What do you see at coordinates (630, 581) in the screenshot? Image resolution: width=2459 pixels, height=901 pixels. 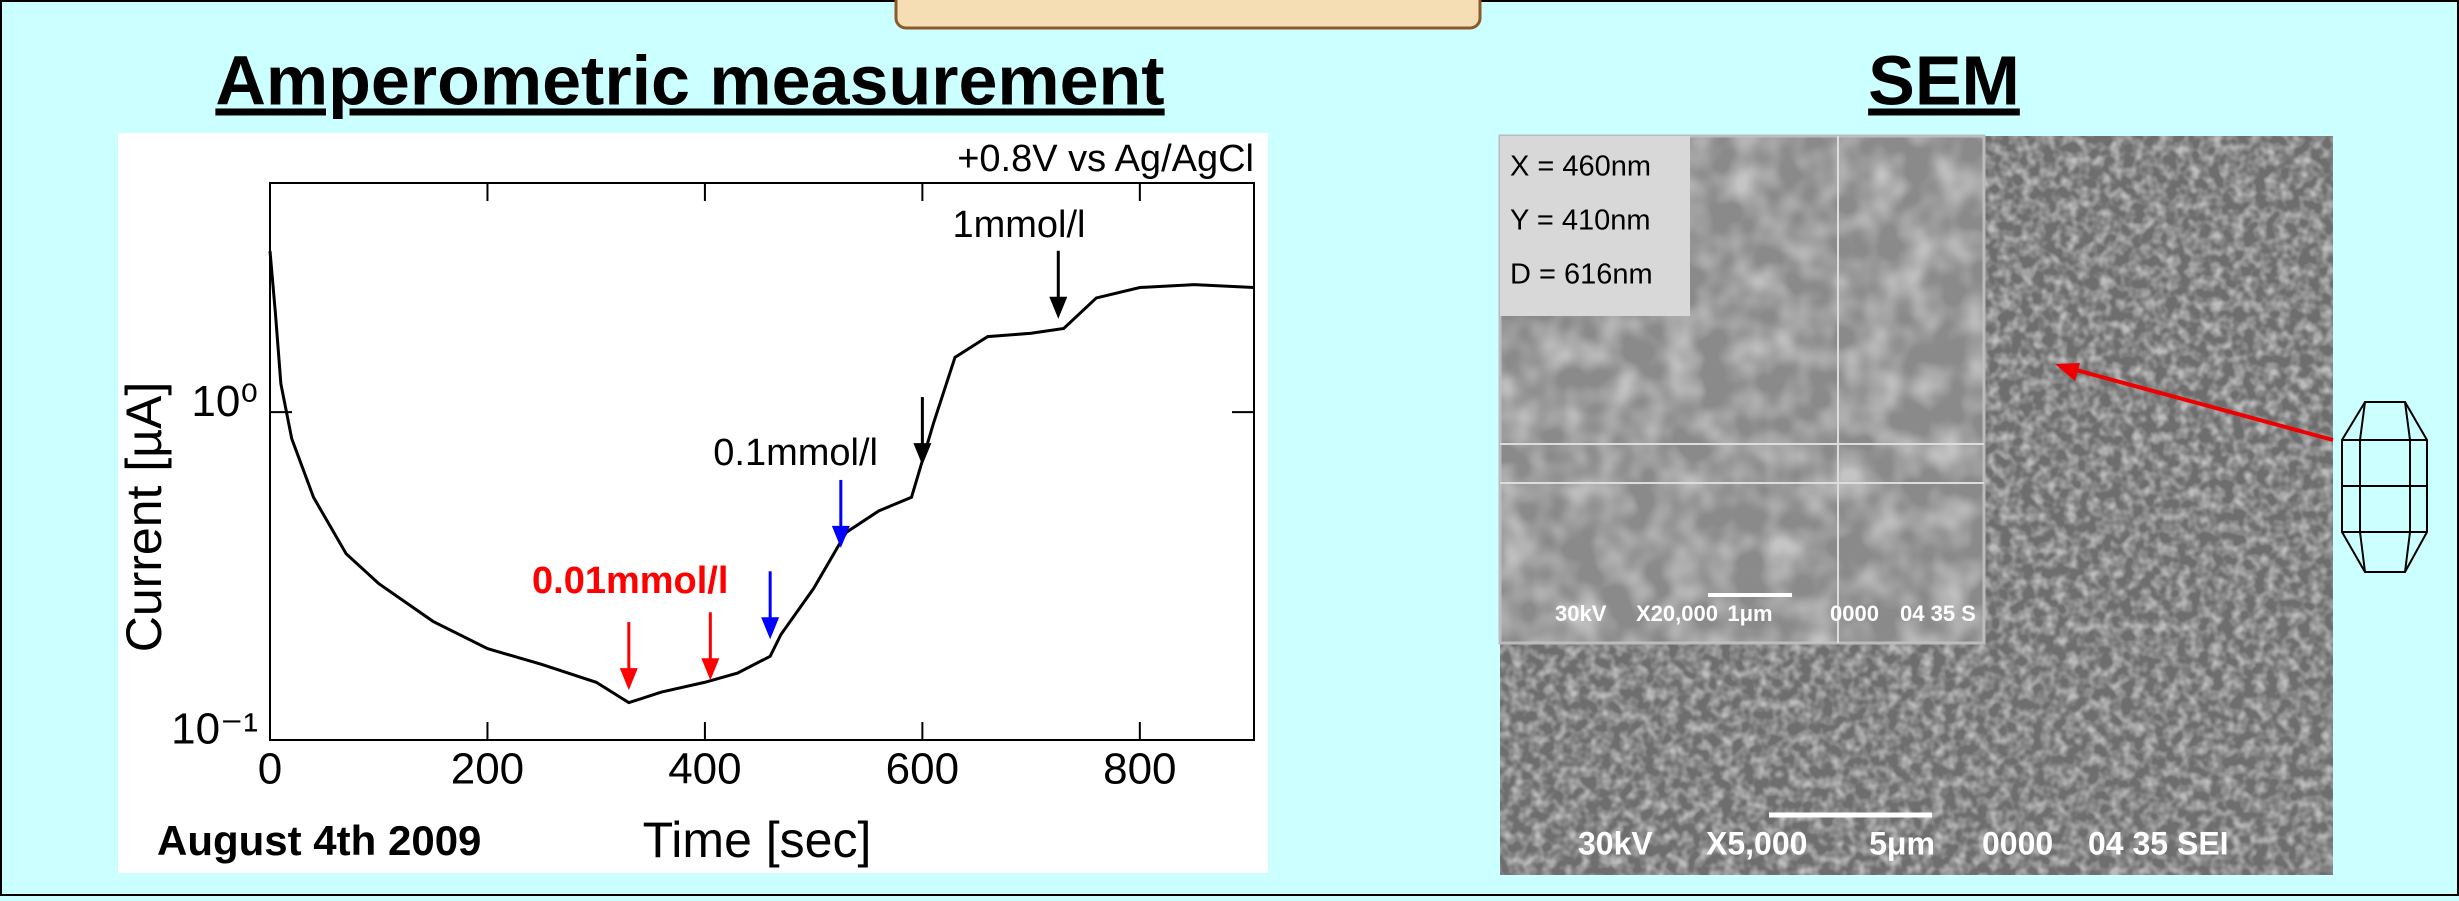 I see `annotation: 0.01mmol/l` at bounding box center [630, 581].